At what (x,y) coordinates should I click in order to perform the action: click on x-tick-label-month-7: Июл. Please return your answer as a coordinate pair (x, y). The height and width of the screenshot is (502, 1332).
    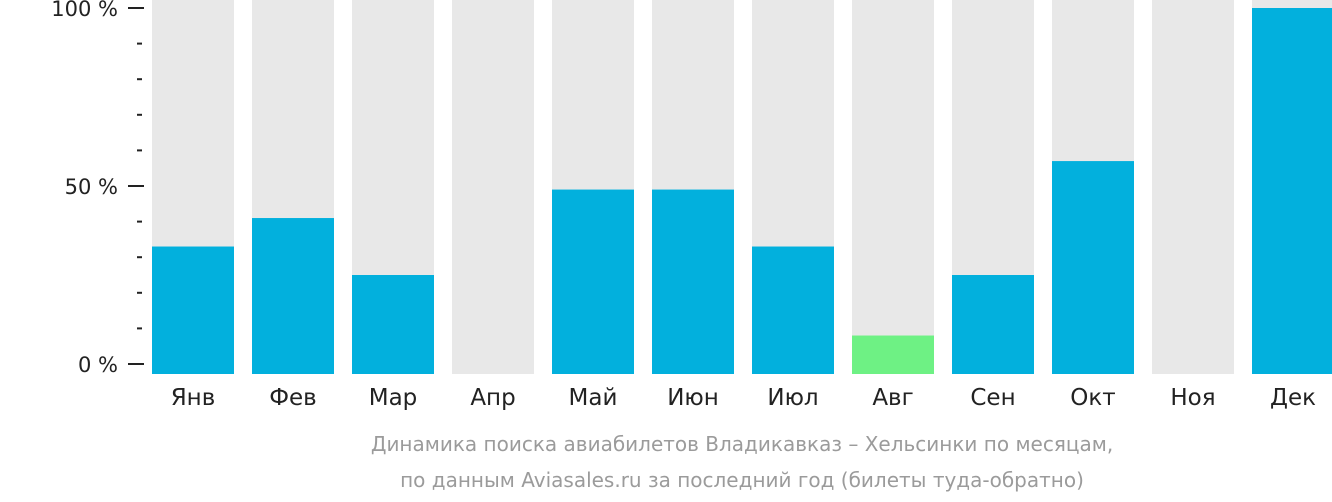
    Looking at the image, I should click on (792, 398).